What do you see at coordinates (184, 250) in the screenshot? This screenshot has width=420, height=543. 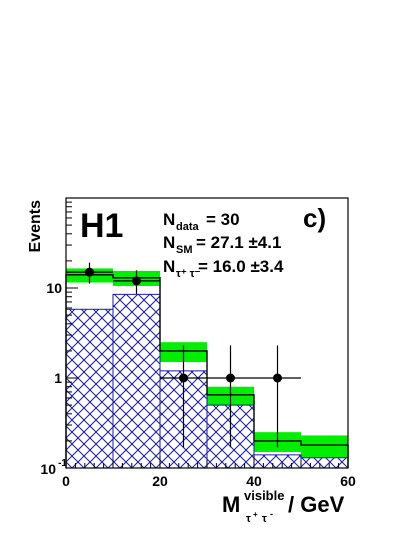 I see `annotation-nsm-sub: SM` at bounding box center [184, 250].